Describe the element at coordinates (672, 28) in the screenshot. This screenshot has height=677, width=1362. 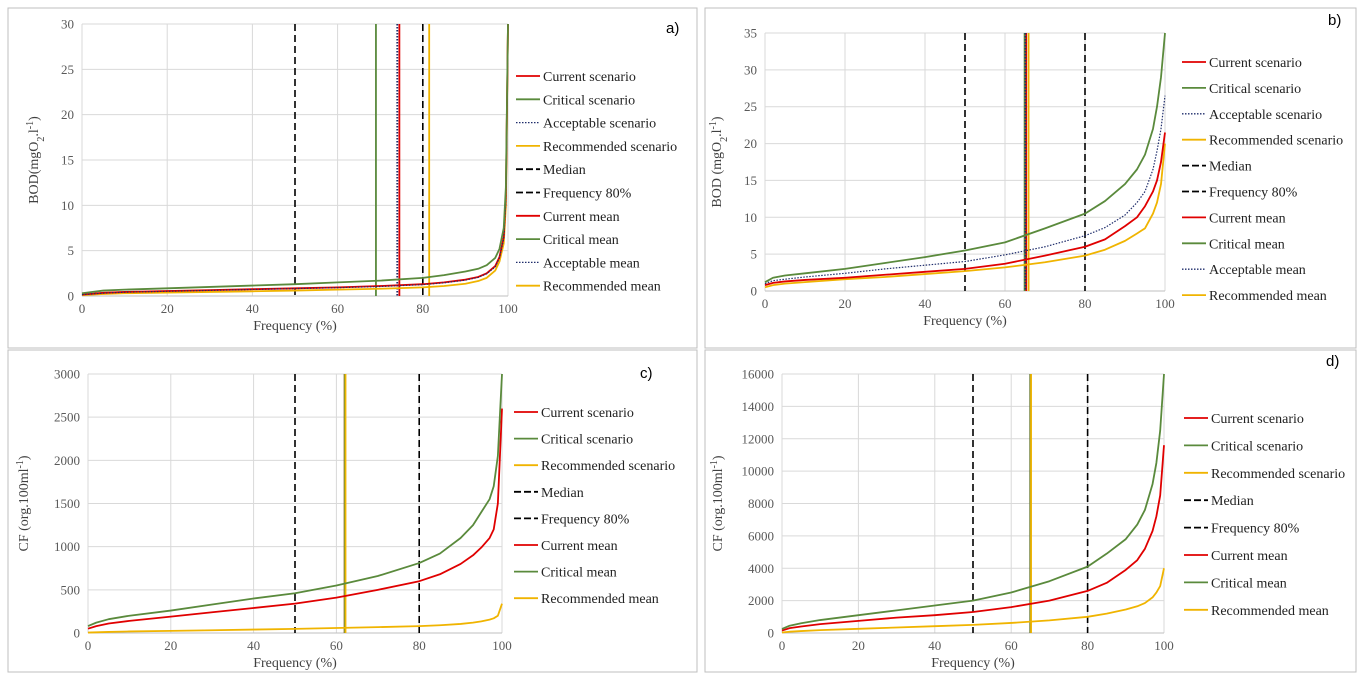
I see `panel-label: a)` at that location.